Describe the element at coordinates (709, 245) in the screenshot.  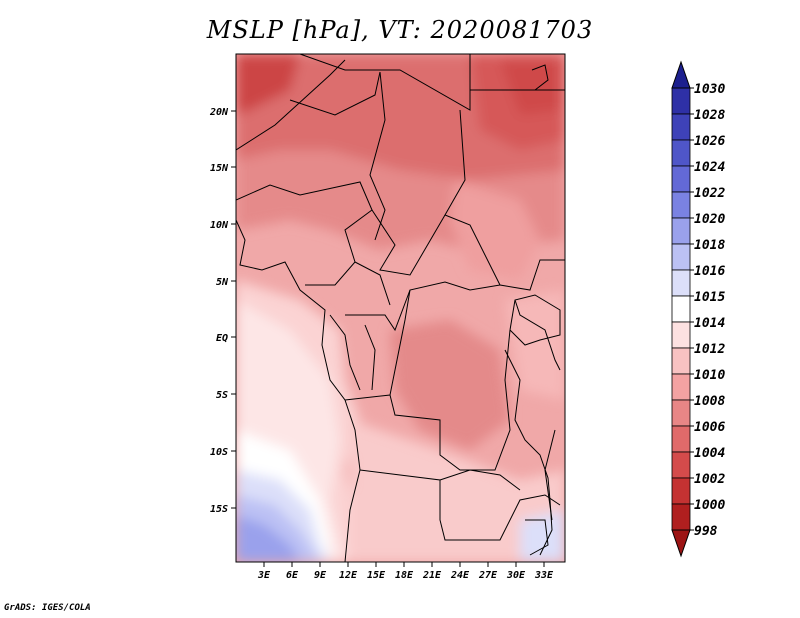
I see `colorbar-label-1018: 1018` at that location.